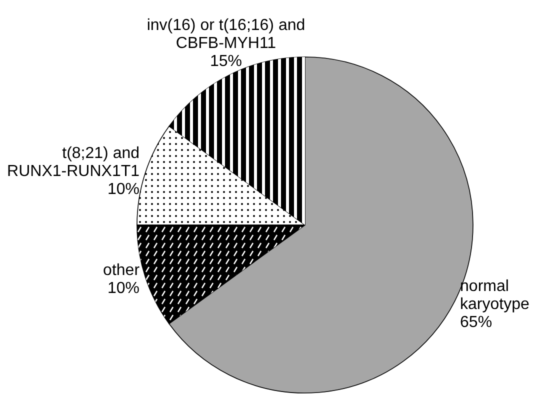  I want to click on slice-label: normal karyotype, so click(495, 295).